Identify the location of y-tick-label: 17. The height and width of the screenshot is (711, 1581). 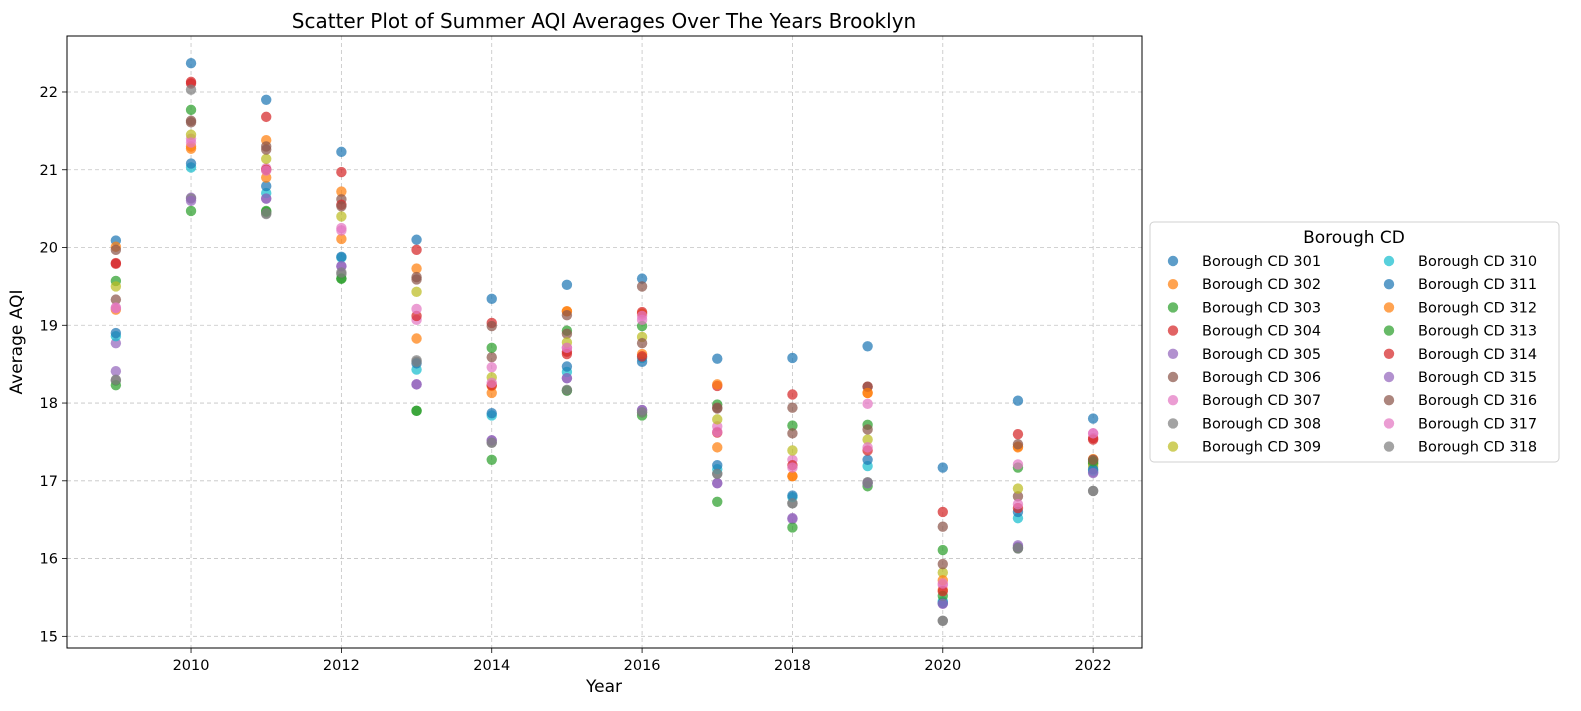
(49, 482).